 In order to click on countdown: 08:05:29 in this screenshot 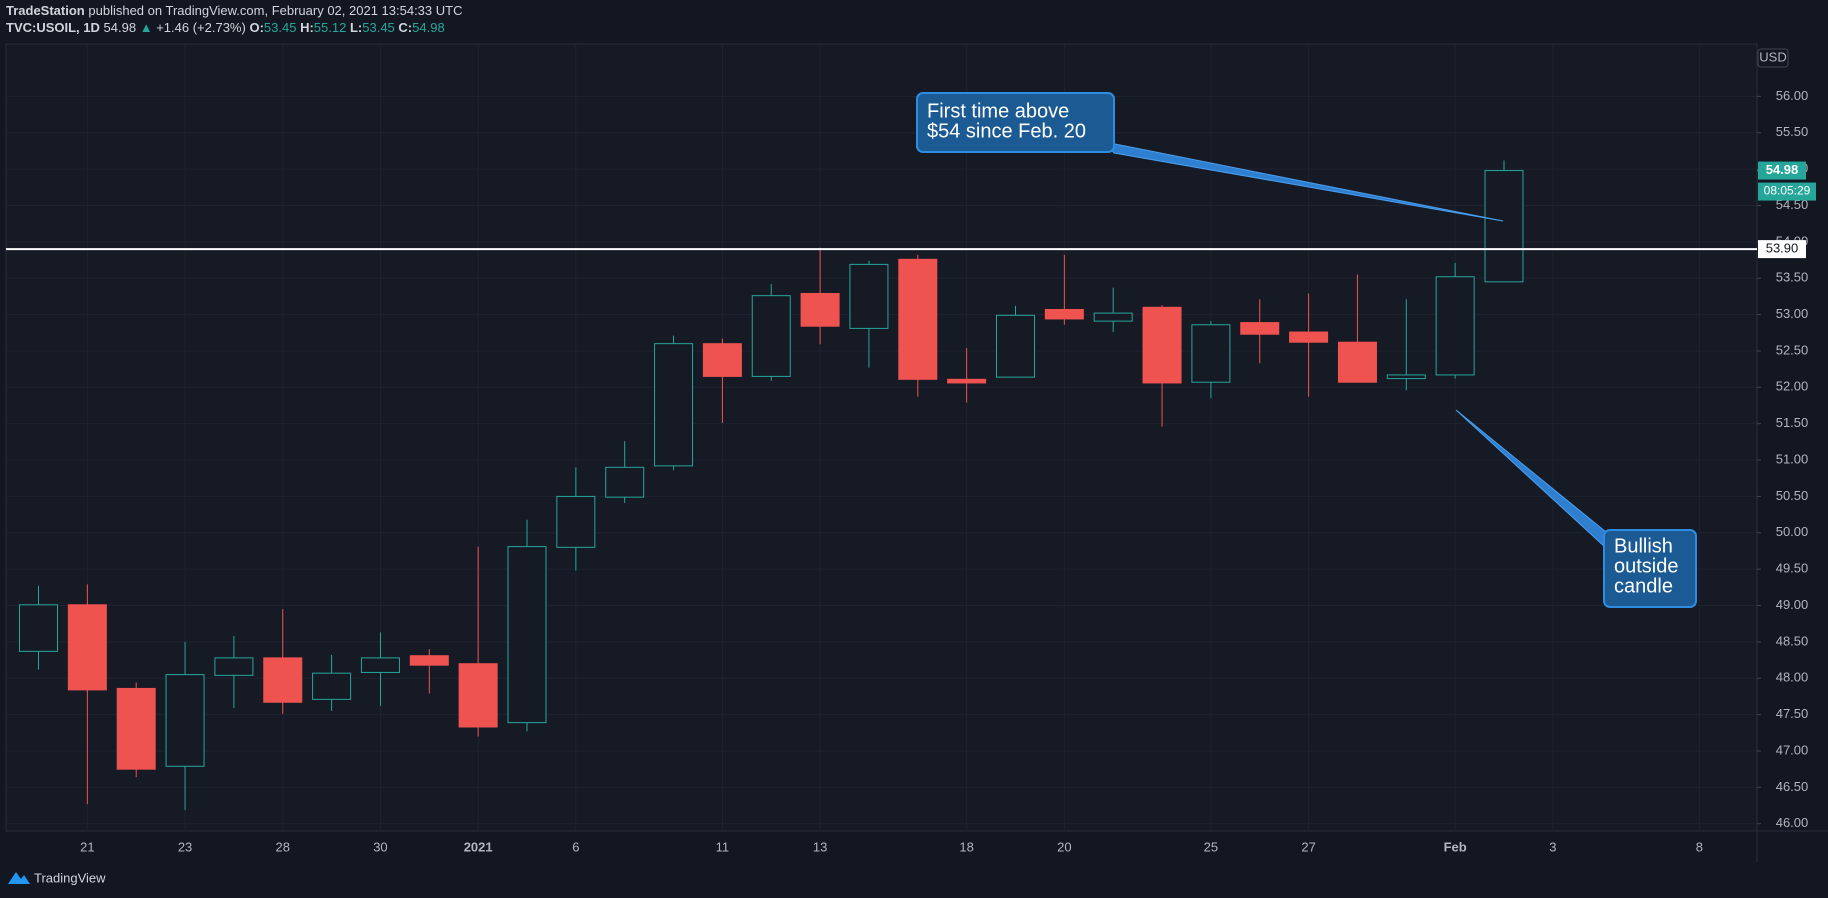, I will do `click(1787, 191)`.